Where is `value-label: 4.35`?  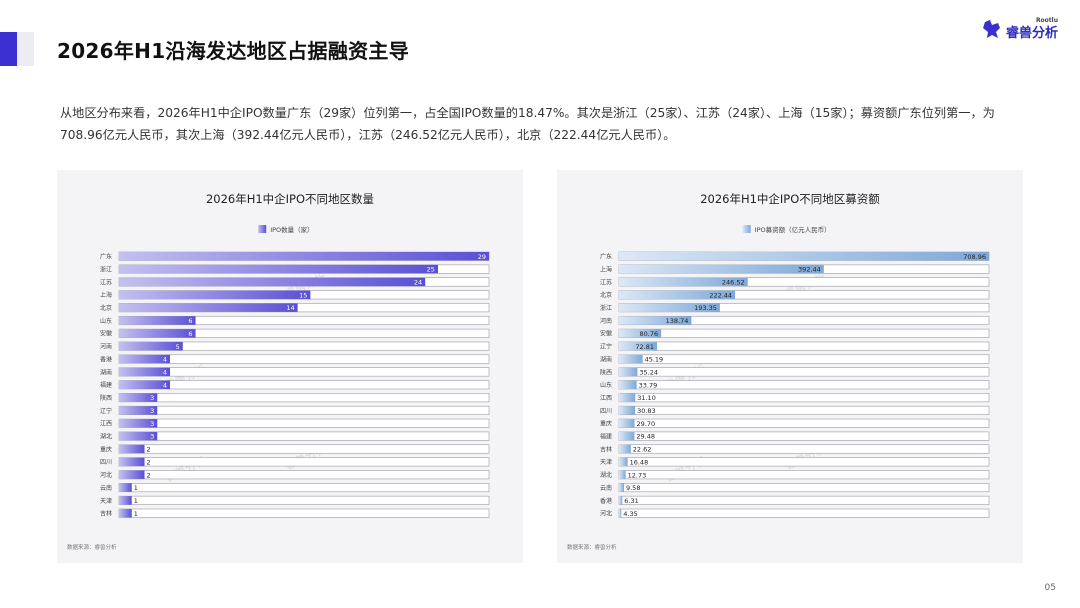 value-label: 4.35 is located at coordinates (630, 514).